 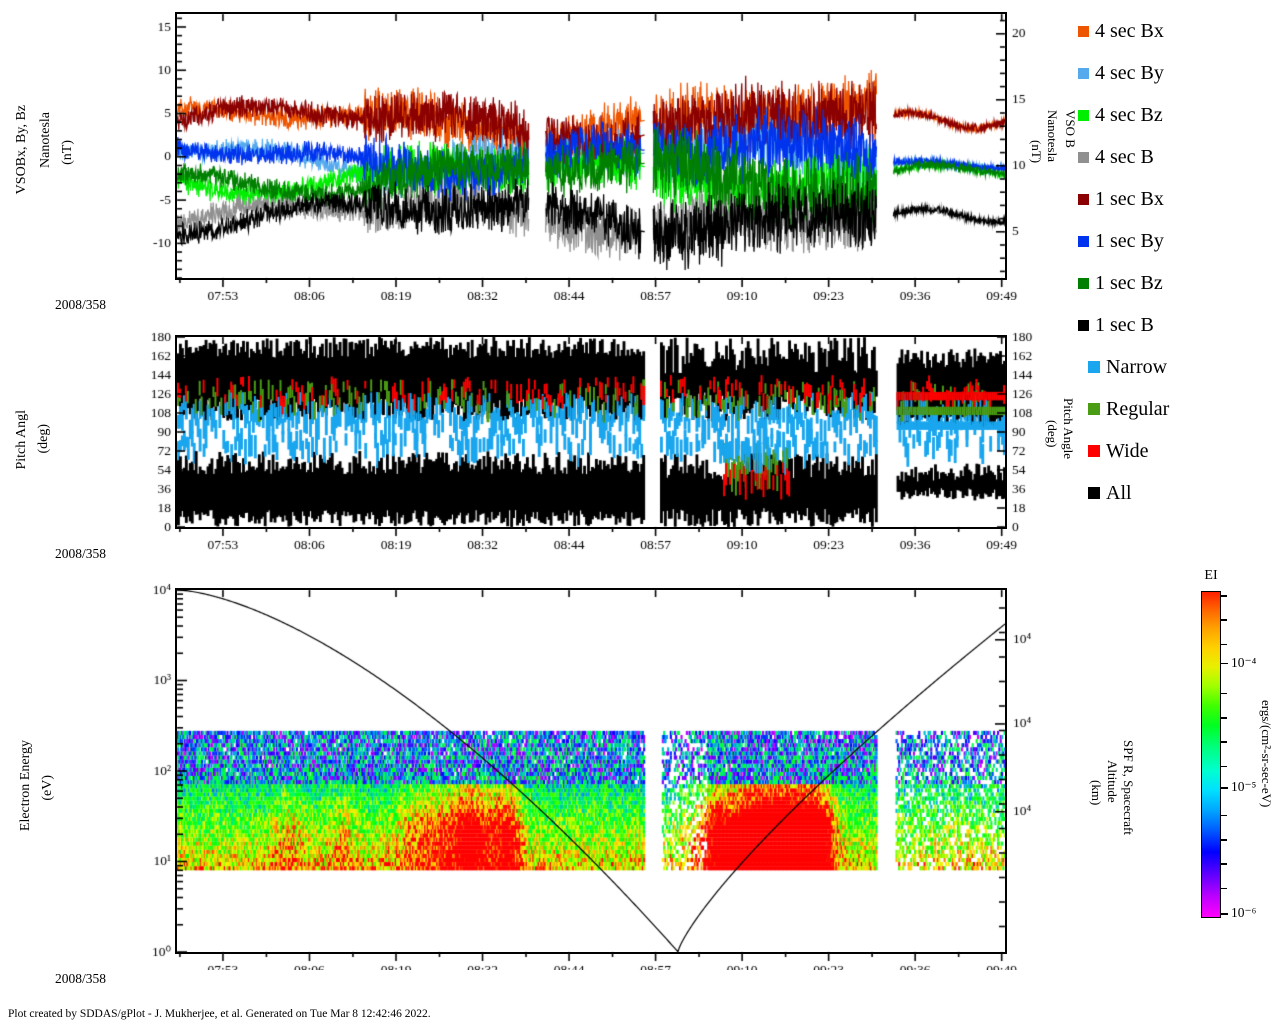 What do you see at coordinates (1244, 787) in the screenshot?
I see `colorbar-tick-label: 10⁻⁵` at bounding box center [1244, 787].